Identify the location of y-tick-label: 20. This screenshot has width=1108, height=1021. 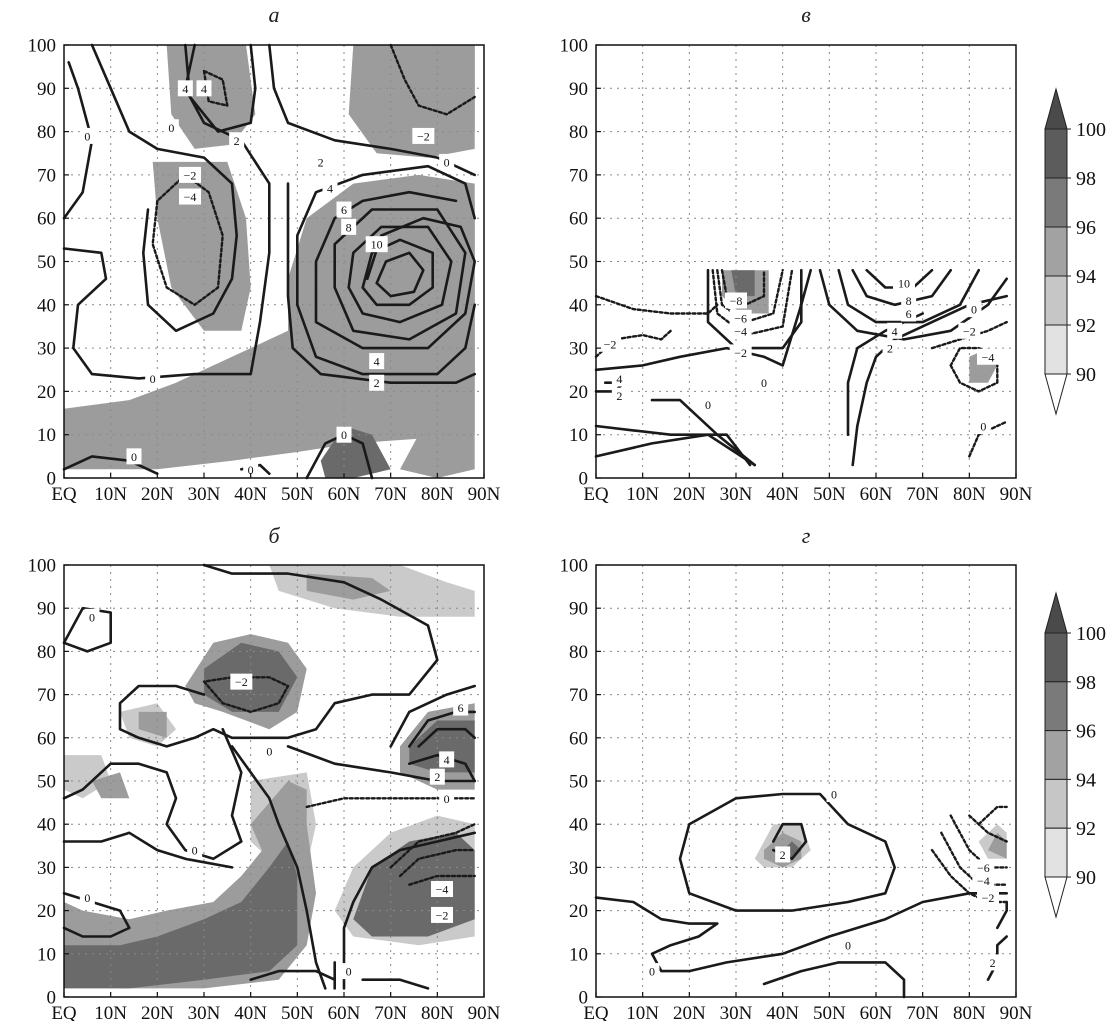
(578, 911).